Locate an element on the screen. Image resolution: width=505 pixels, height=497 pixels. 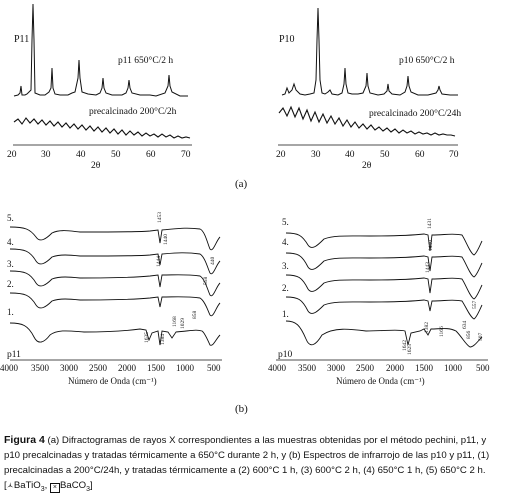
ftir-left-tick-1000: 1000 is located at coordinates (185, 368).